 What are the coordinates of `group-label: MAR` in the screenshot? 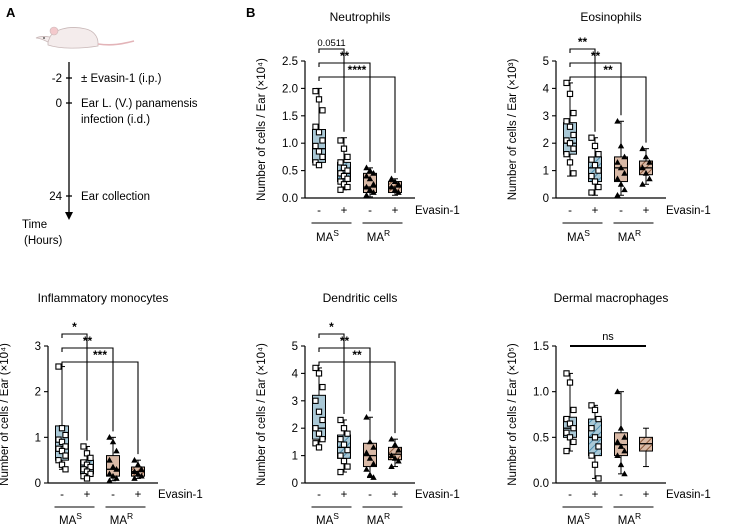 It's located at (121, 519).